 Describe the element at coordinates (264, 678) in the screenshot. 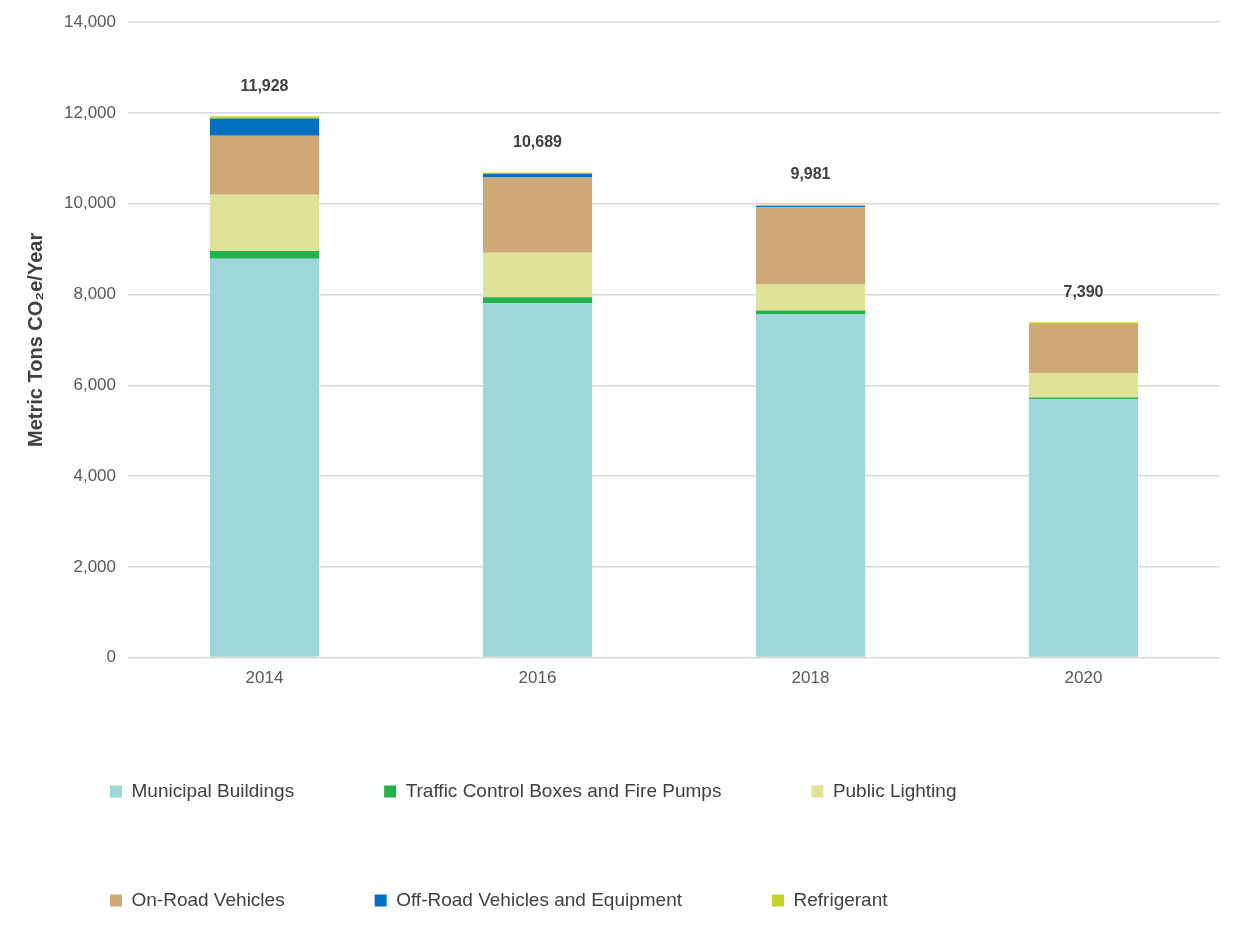

I see `x-tick-label: 2014` at that location.